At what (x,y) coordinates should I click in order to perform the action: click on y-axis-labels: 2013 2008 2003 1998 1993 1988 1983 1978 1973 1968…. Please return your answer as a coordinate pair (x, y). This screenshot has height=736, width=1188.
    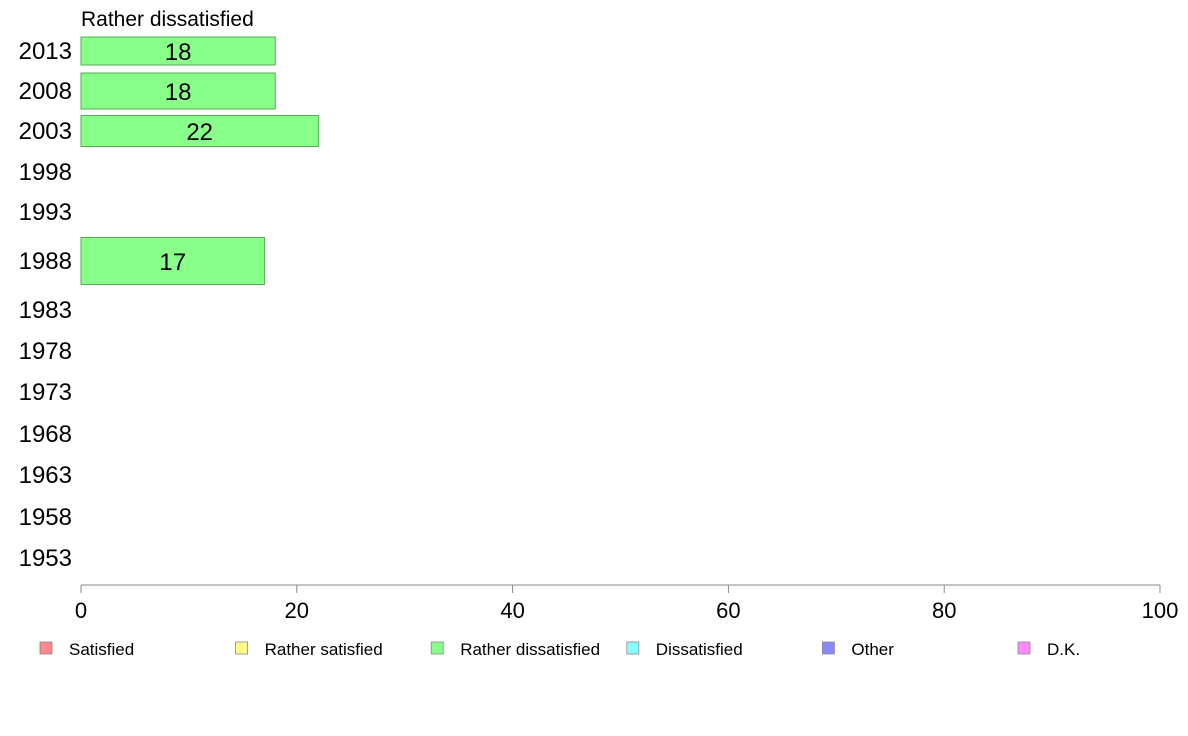
    Looking at the image, I should click on (45, 305).